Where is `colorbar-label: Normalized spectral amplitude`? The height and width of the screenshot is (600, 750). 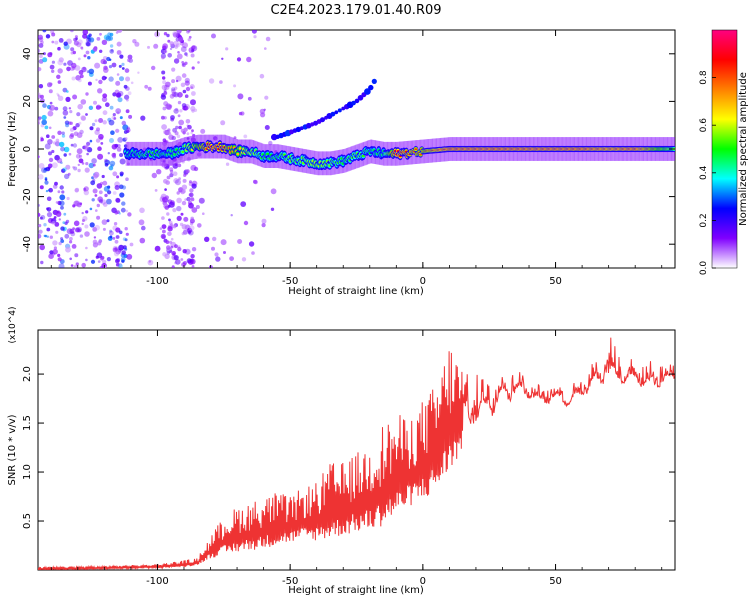 colorbar-label: Normalized spectral amplitude is located at coordinates (743, 149).